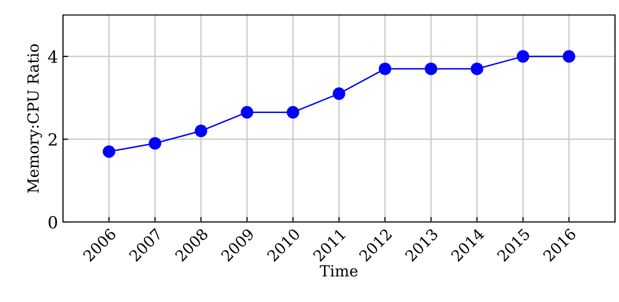  Describe the element at coordinates (52, 139) in the screenshot. I see `y-tick-label: 2` at that location.